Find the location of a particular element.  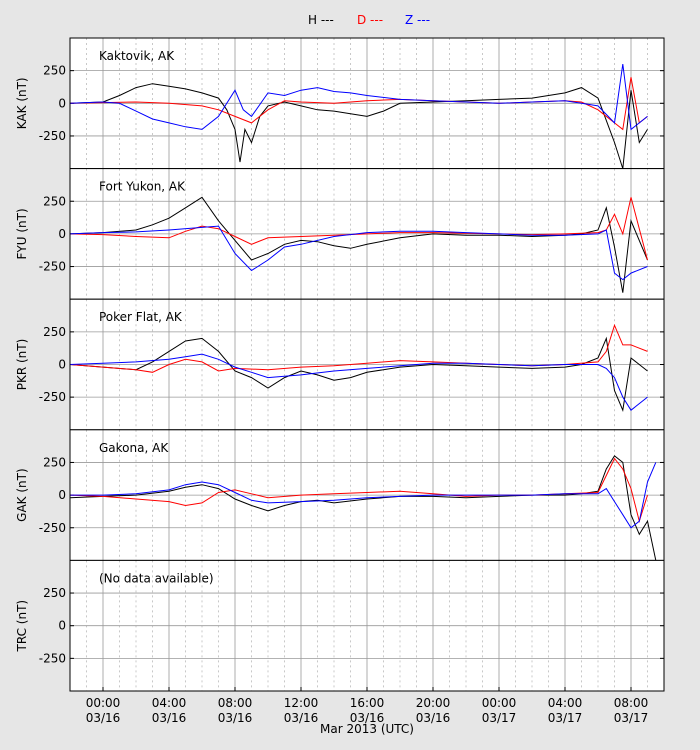

station-label: Poker Flat, AK is located at coordinates (141, 317).